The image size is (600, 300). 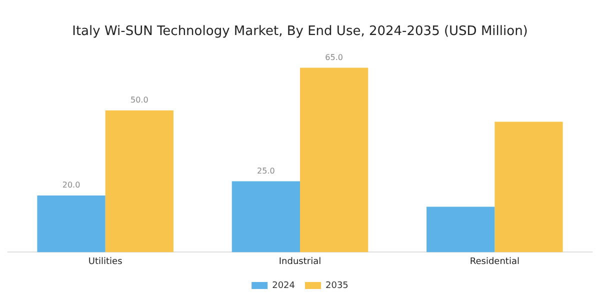 I want to click on legend-label: 2024, so click(x=284, y=285).